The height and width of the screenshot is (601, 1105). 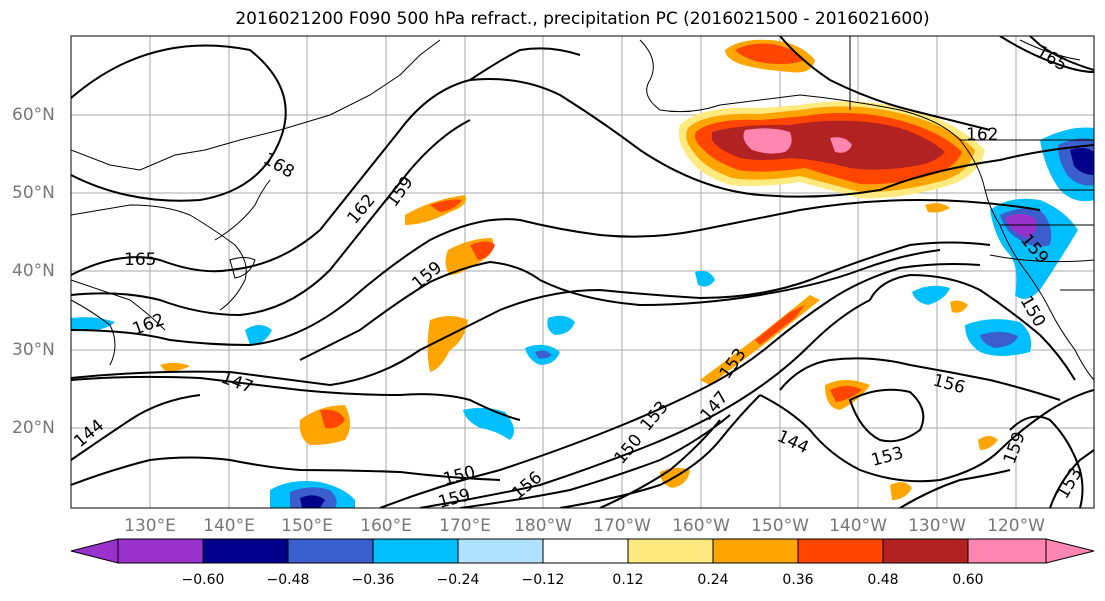 What do you see at coordinates (33, 428) in the screenshot?
I see `lat-label: 20°N` at bounding box center [33, 428].